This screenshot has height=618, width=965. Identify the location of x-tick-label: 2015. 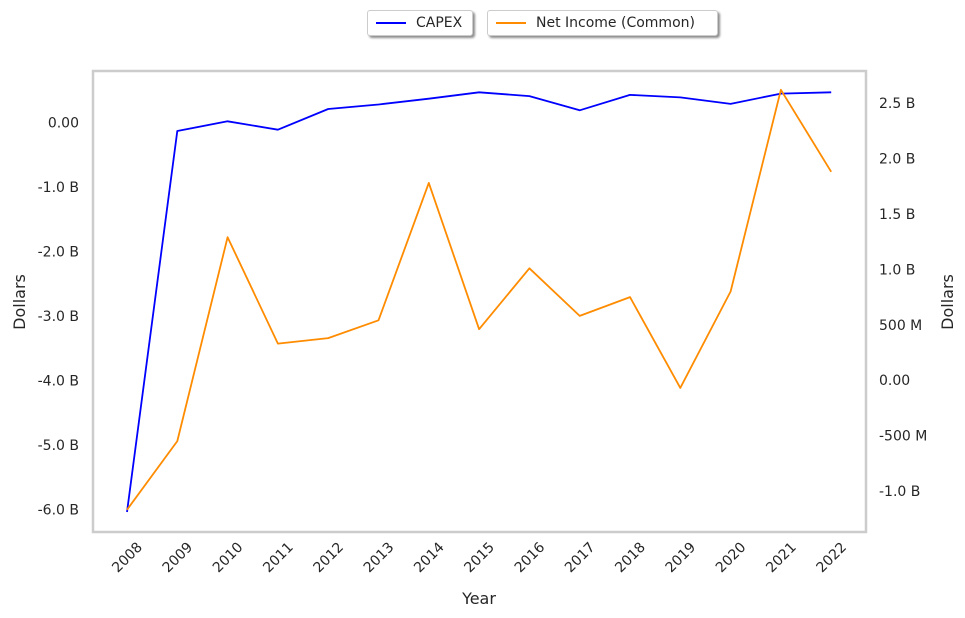
(479, 558).